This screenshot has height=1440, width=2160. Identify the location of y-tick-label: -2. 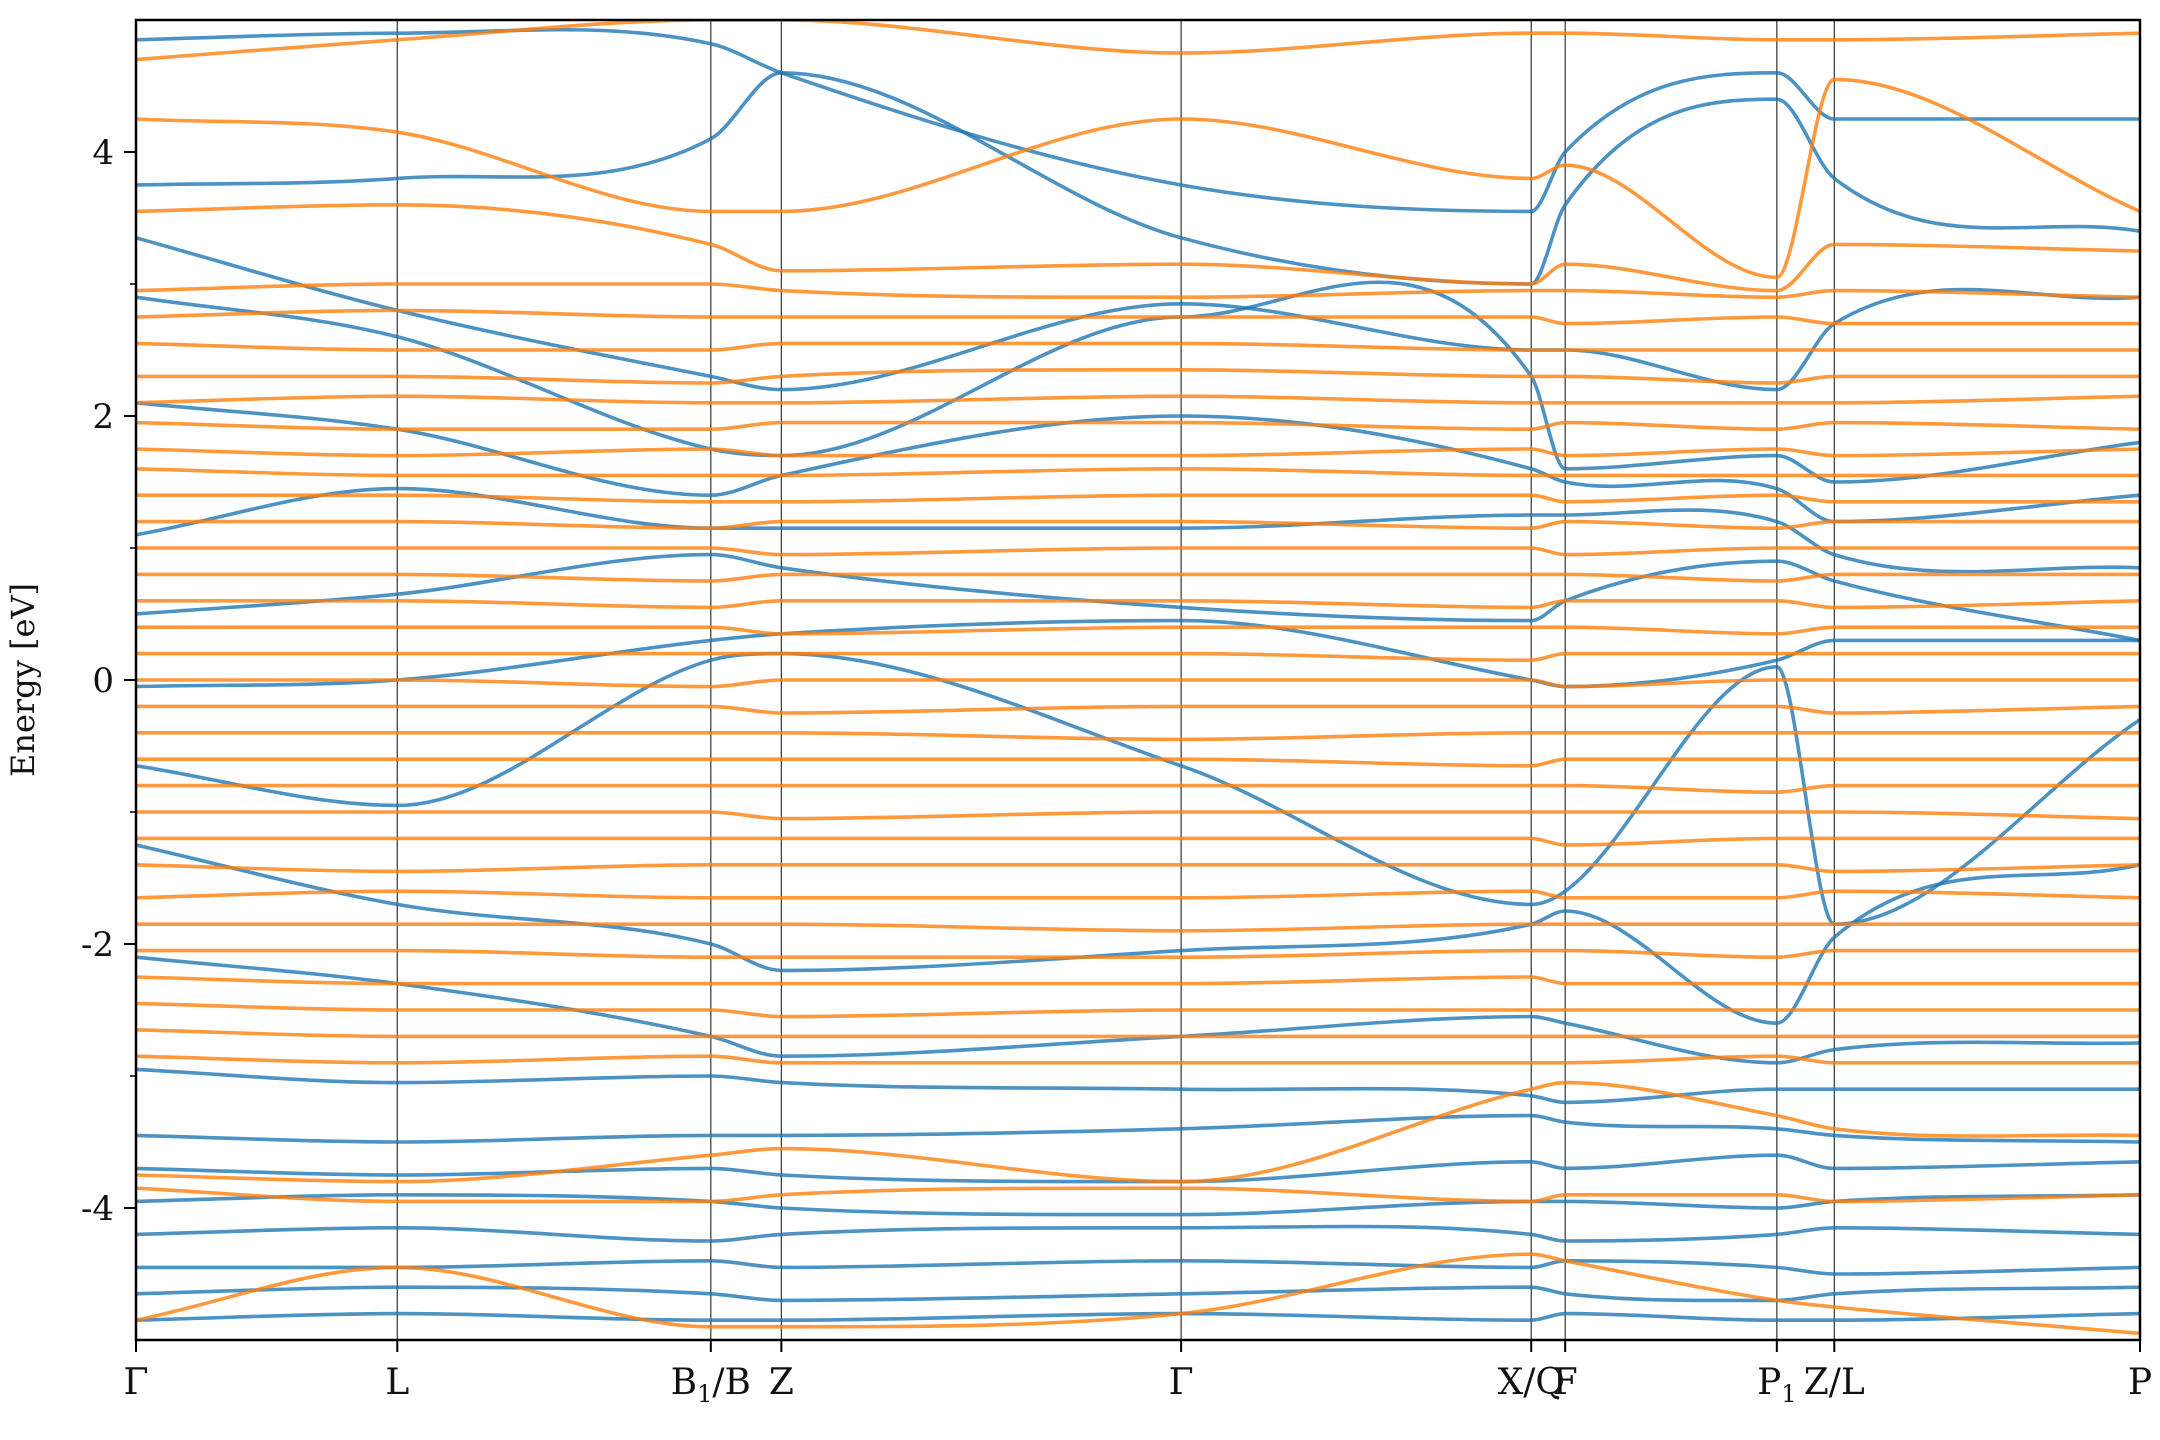
(97, 945).